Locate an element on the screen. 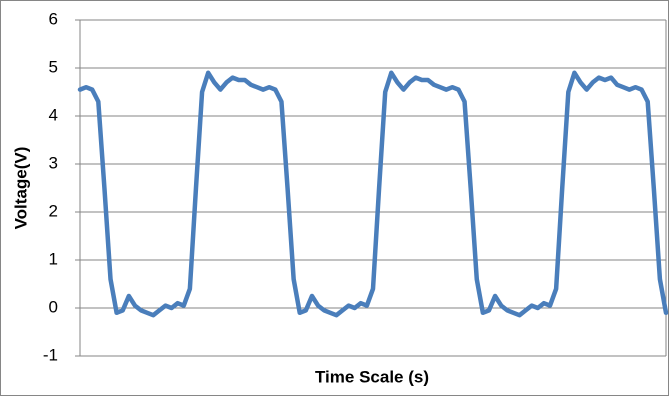 This screenshot has height=396, width=669. y-tick-label: 5 is located at coordinates (53, 66).